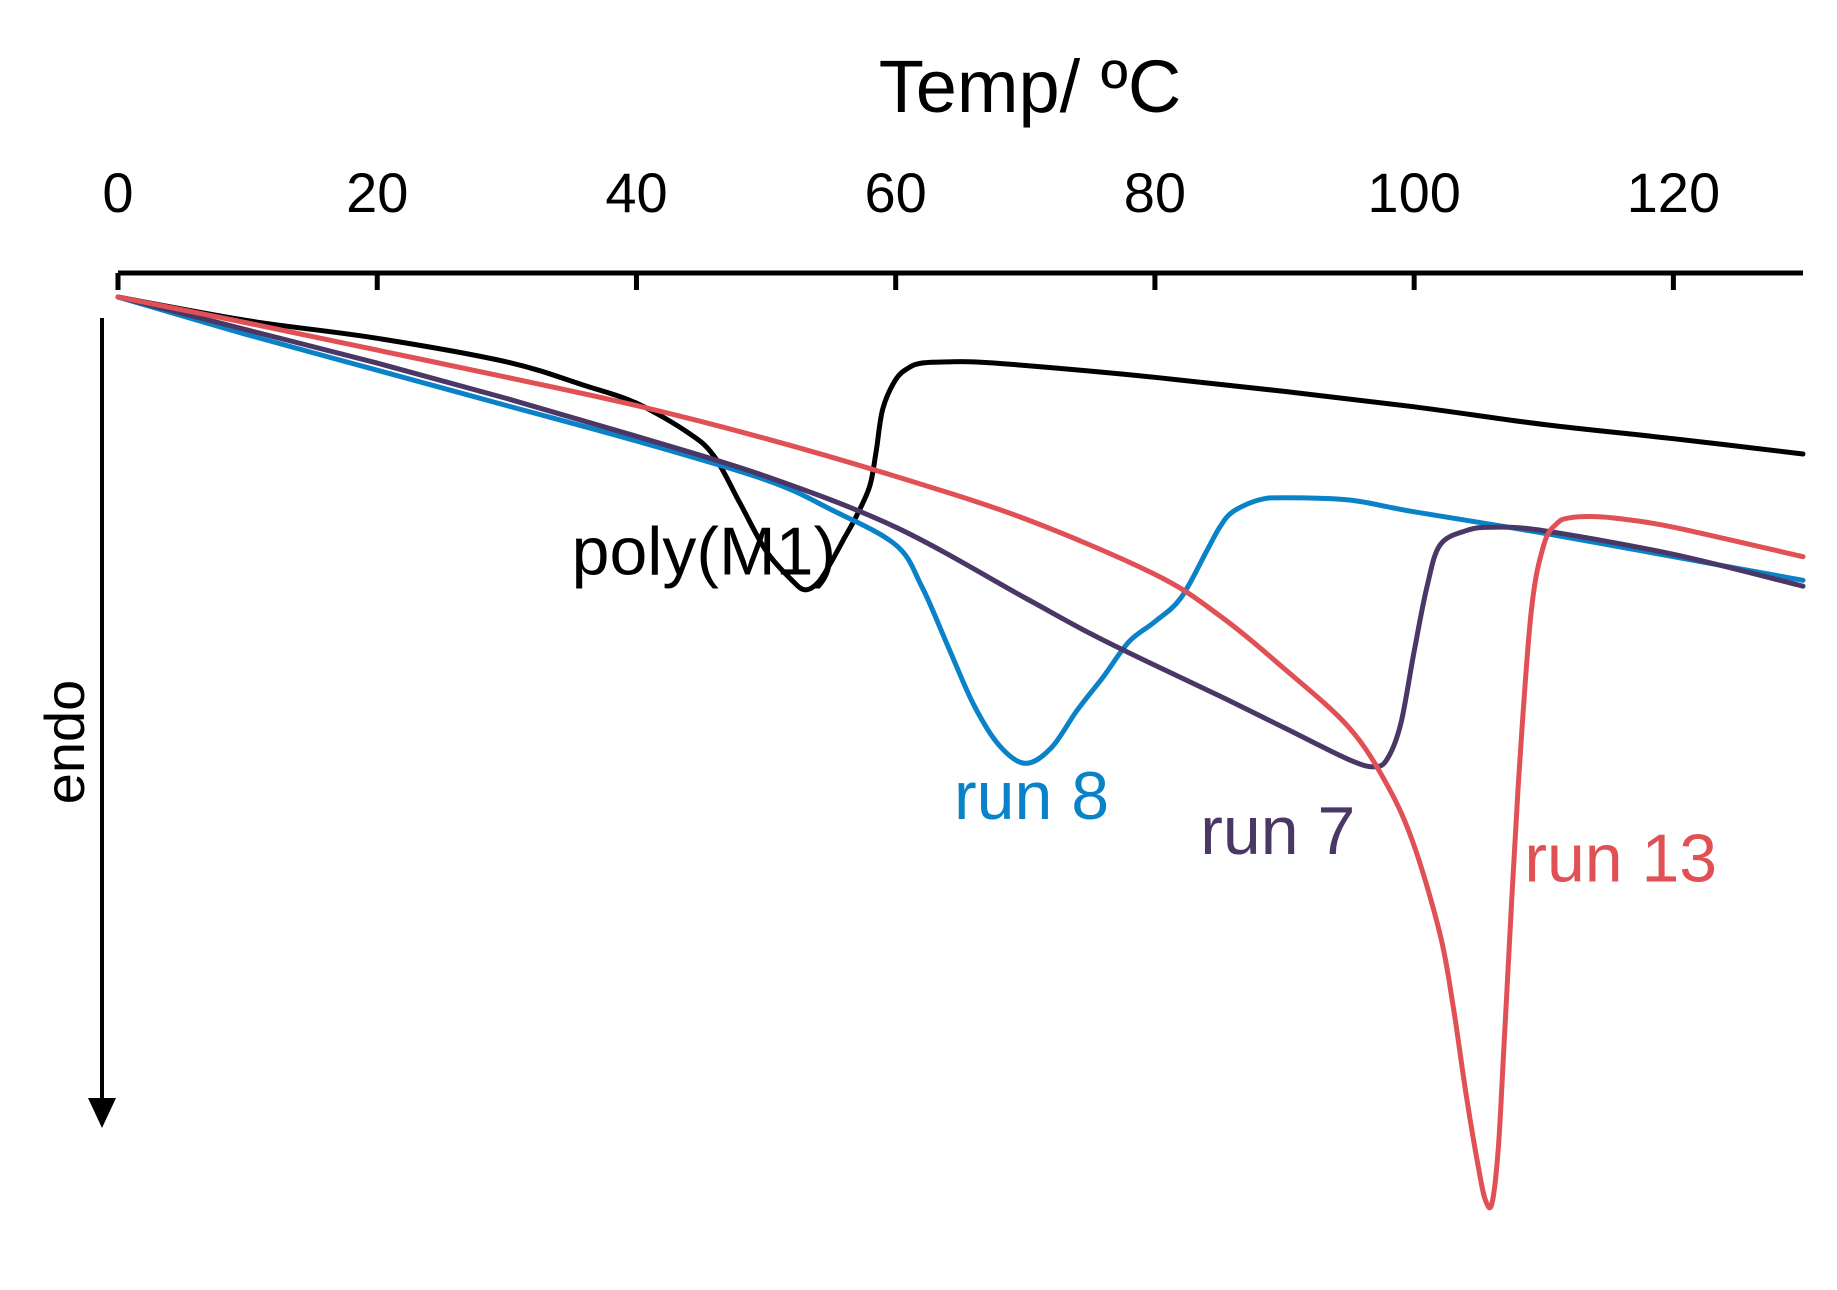 Image resolution: width=1837 pixels, height=1290 pixels. Describe the element at coordinates (1673, 192) in the screenshot. I see `x-tick-label: 120` at that location.